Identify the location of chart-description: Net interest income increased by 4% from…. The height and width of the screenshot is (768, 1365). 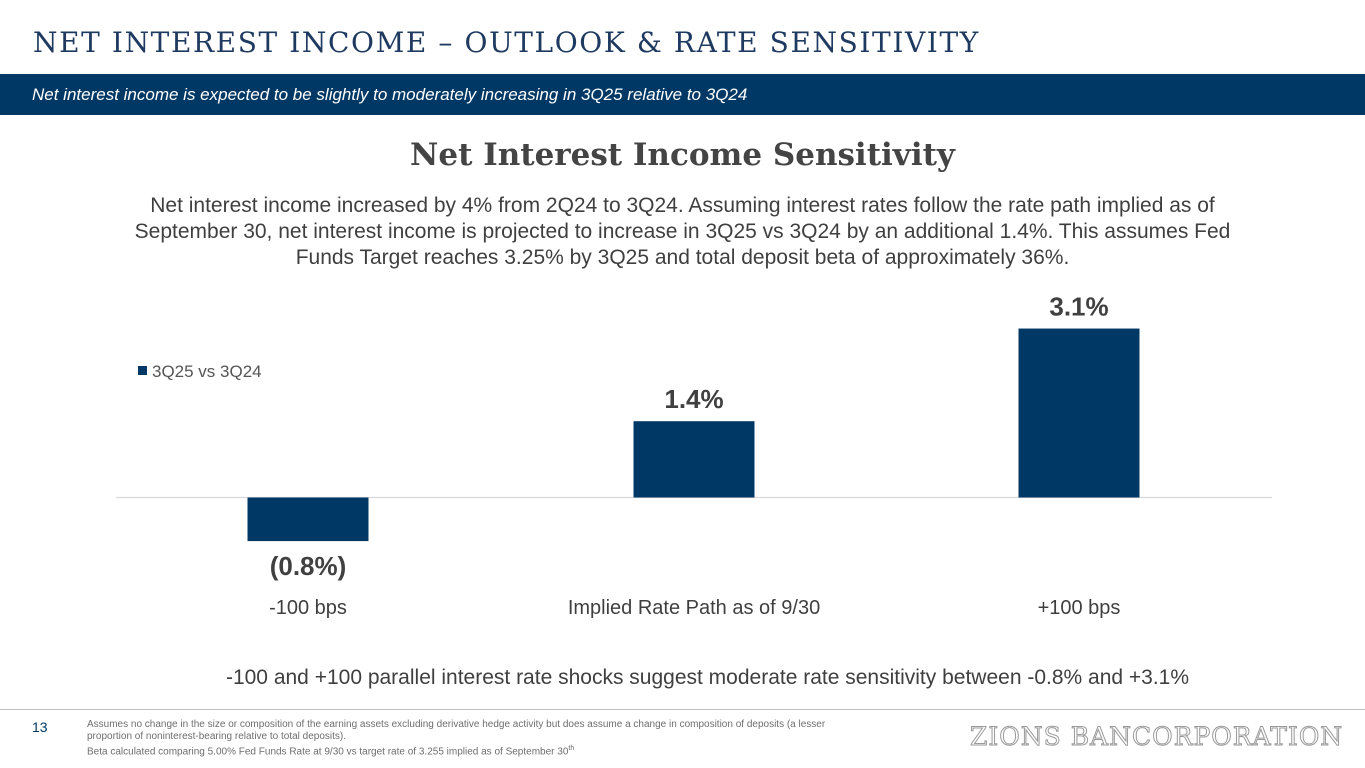
(682, 231).